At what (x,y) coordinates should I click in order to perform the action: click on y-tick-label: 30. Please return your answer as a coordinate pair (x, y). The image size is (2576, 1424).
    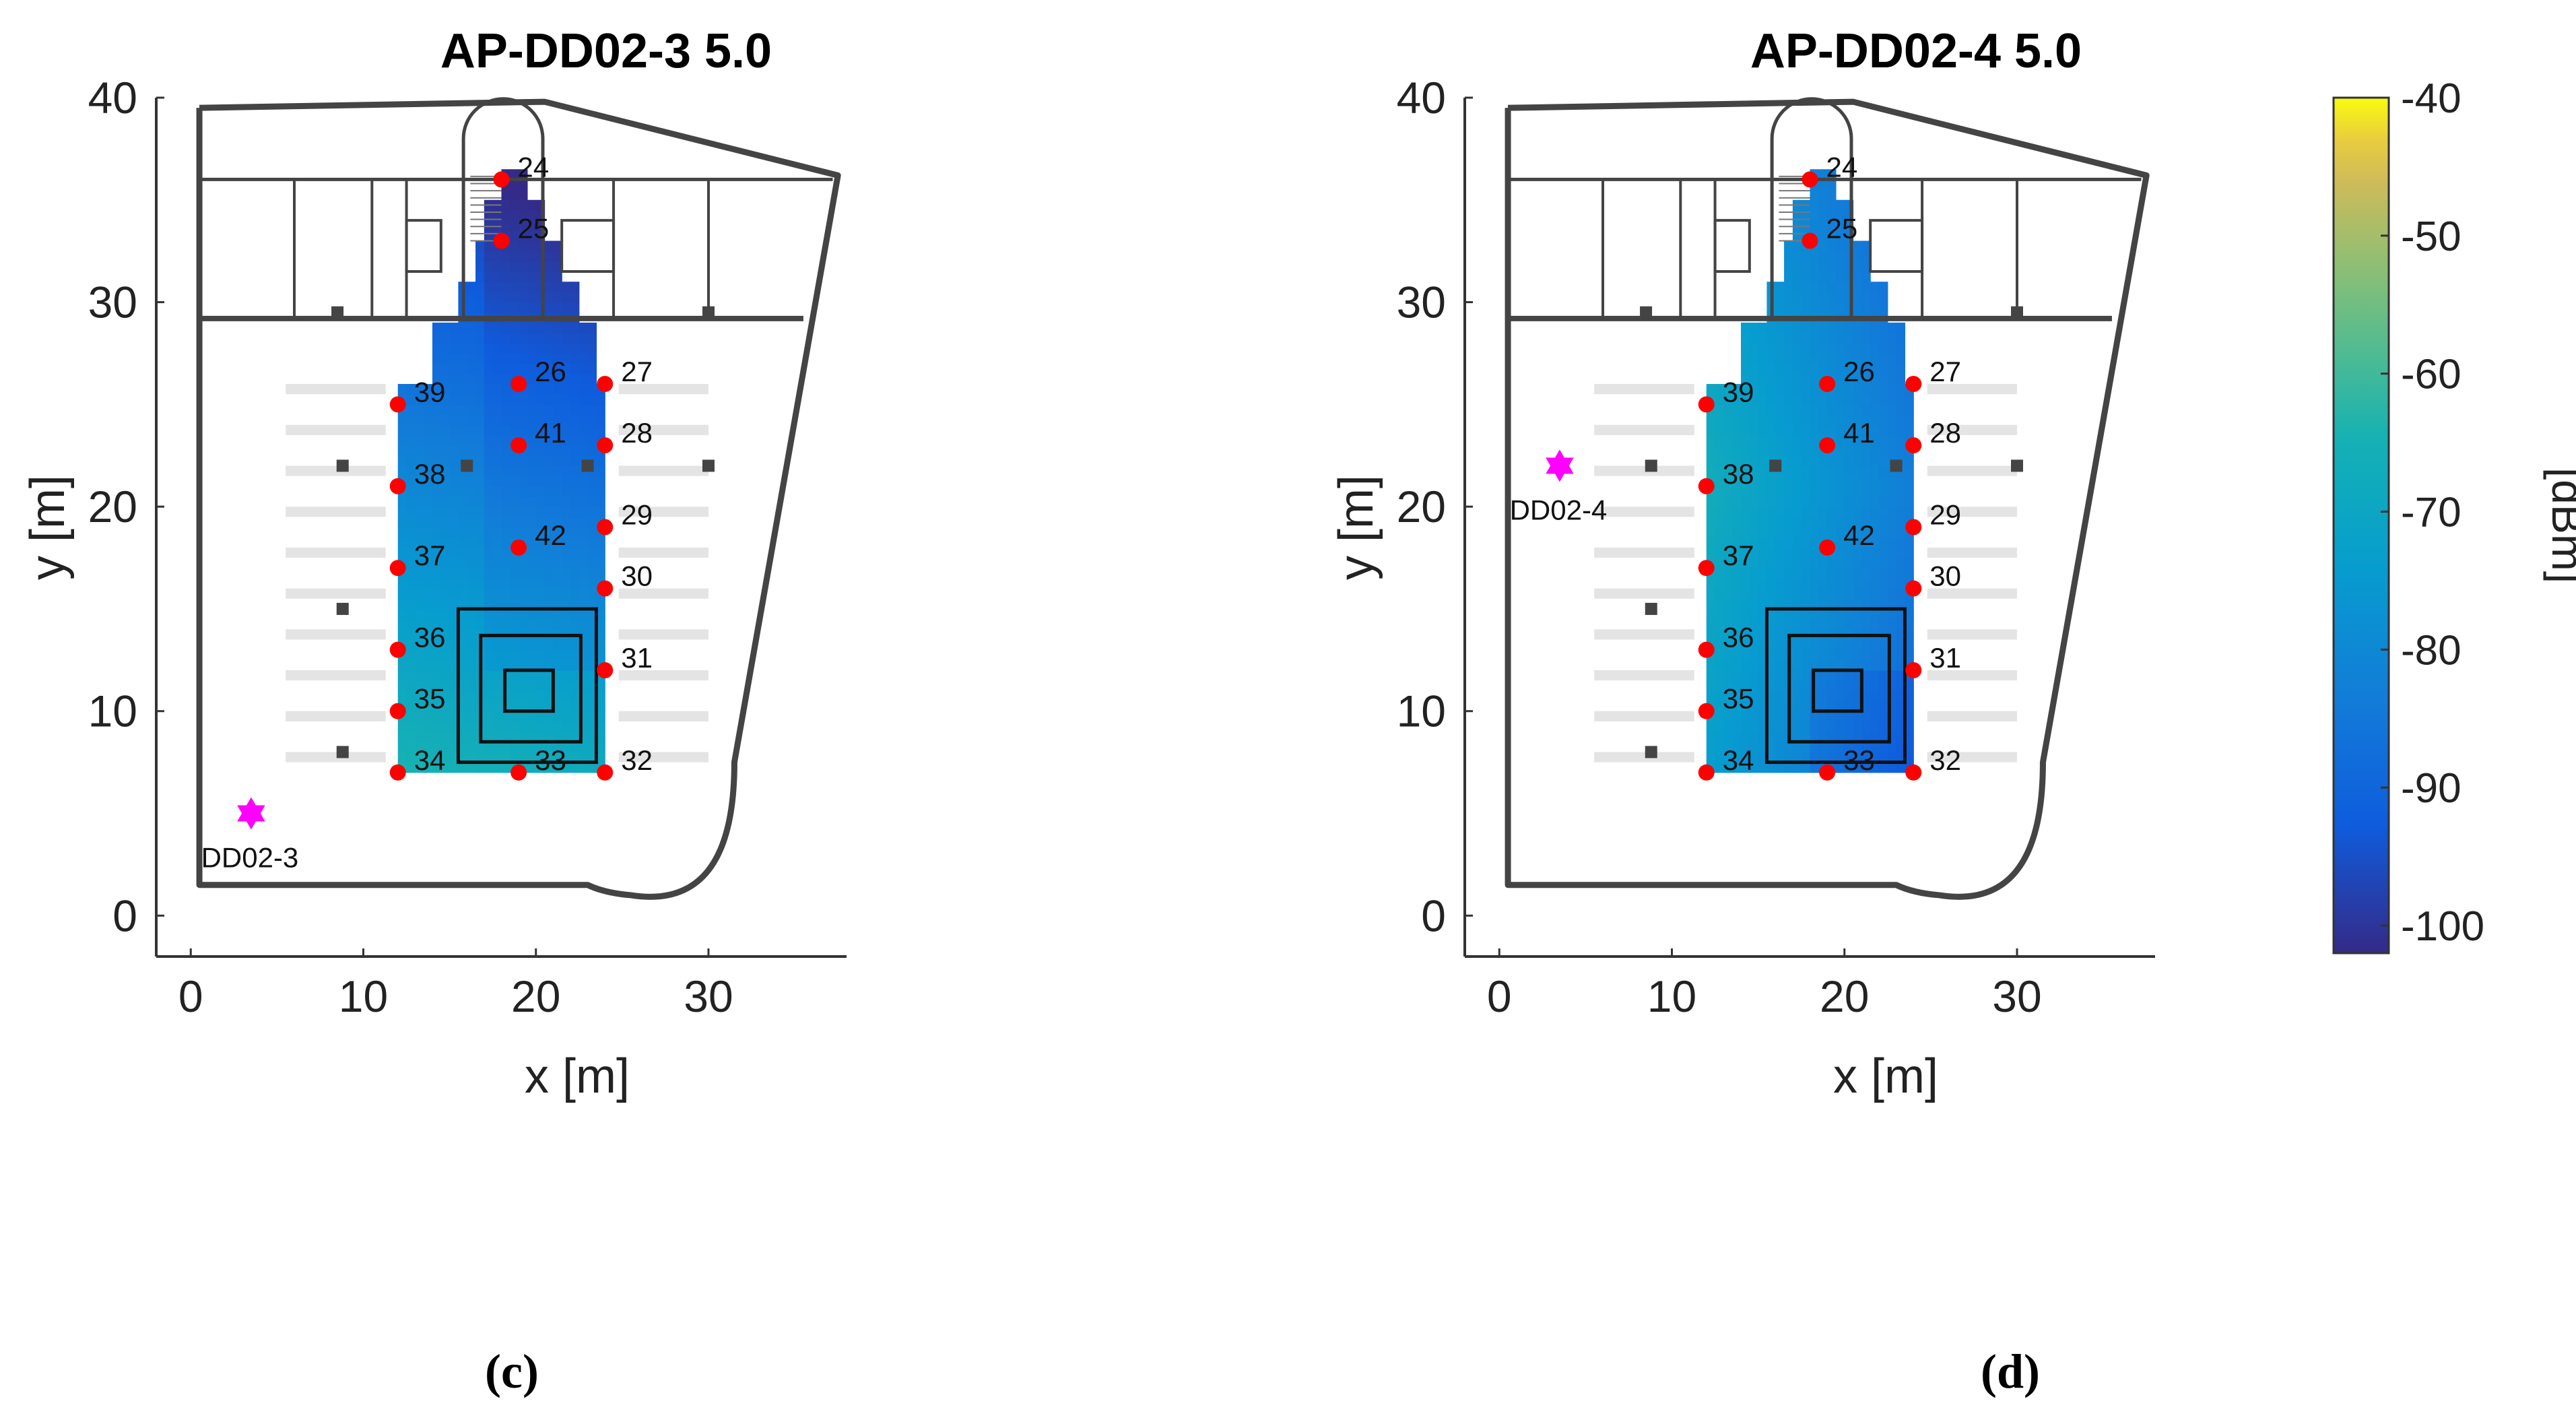
    Looking at the image, I should click on (1421, 302).